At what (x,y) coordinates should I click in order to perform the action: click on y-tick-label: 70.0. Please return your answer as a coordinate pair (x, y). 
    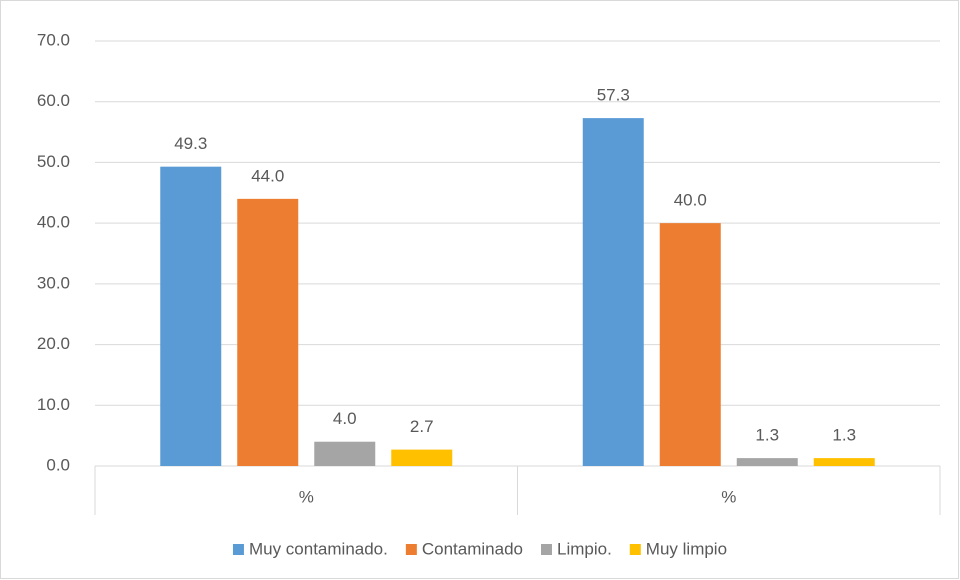
    Looking at the image, I should click on (53, 39).